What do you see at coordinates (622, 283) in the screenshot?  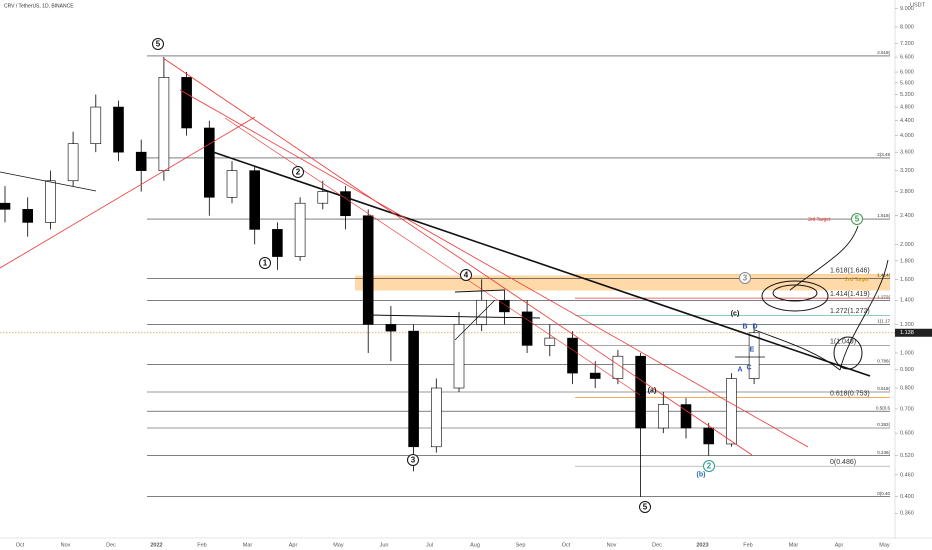 I see `target-zone` at bounding box center [622, 283].